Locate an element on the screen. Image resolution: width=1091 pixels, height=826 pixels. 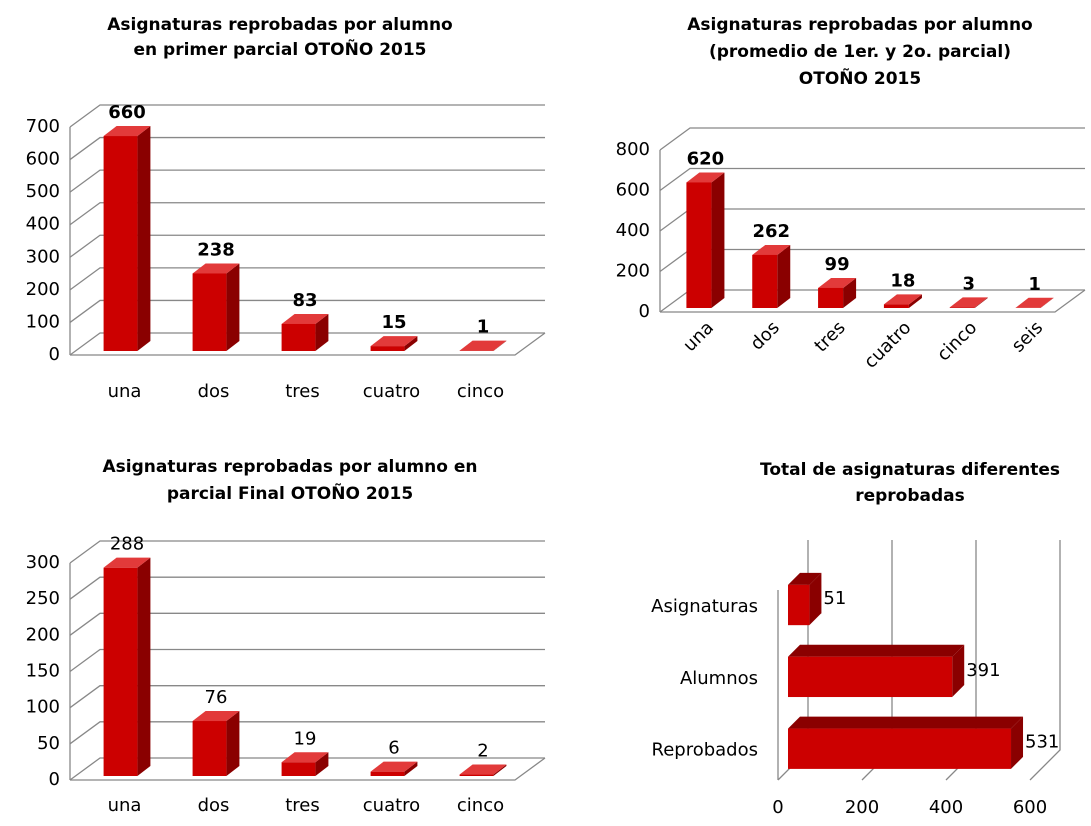
data-label: 76 is located at coordinates (216, 697).